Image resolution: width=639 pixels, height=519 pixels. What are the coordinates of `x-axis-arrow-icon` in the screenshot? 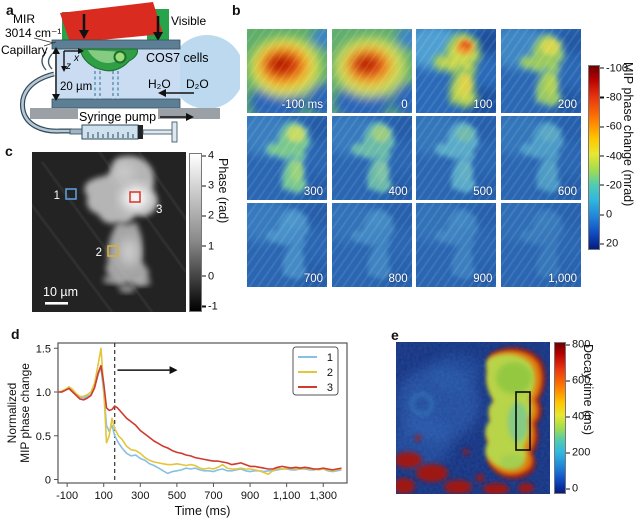 It's located at (81, 51).